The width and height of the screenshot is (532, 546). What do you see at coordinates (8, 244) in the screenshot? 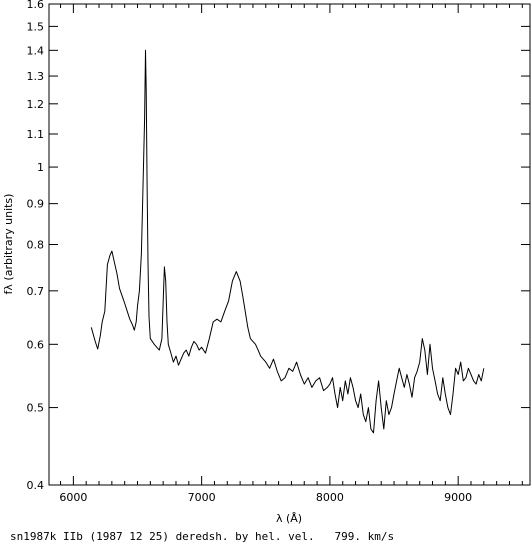
I see `y-axis-label: fλ (arbitrary units)` at bounding box center [8, 244].